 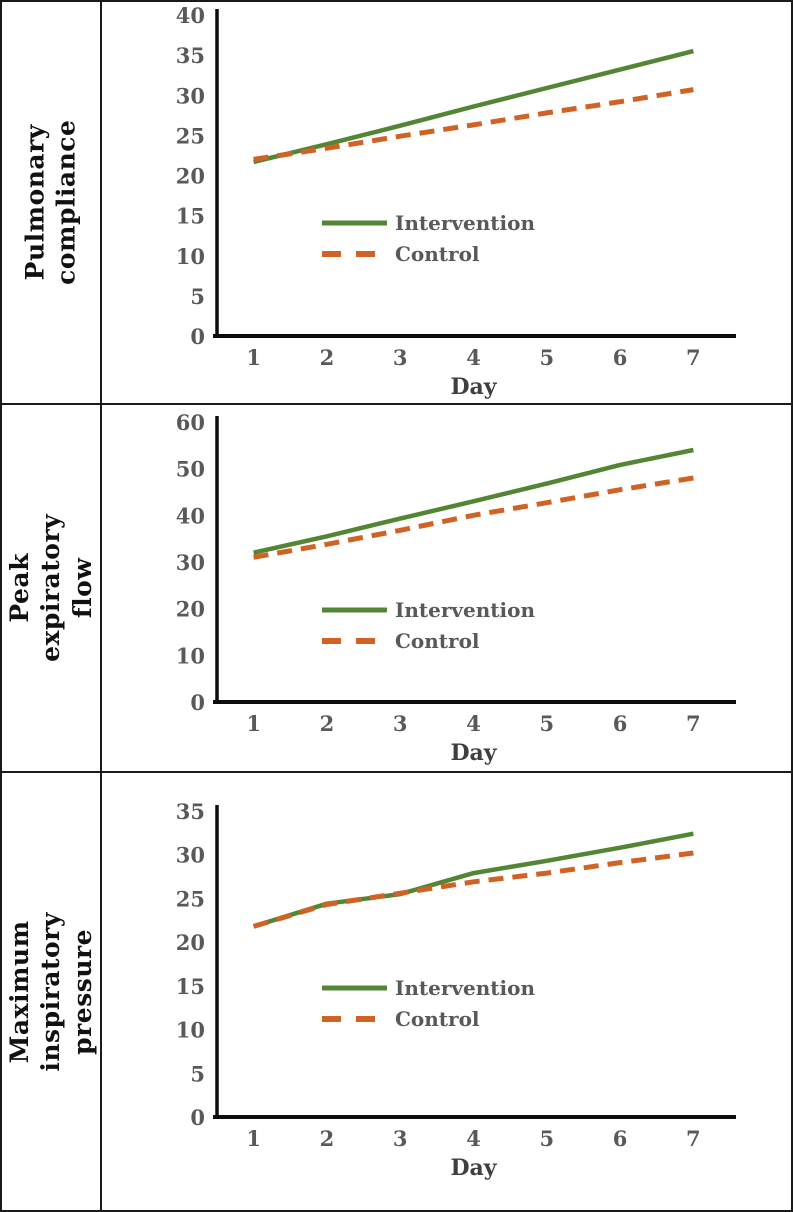 I want to click on y-tick-label: 50, so click(x=190, y=469).